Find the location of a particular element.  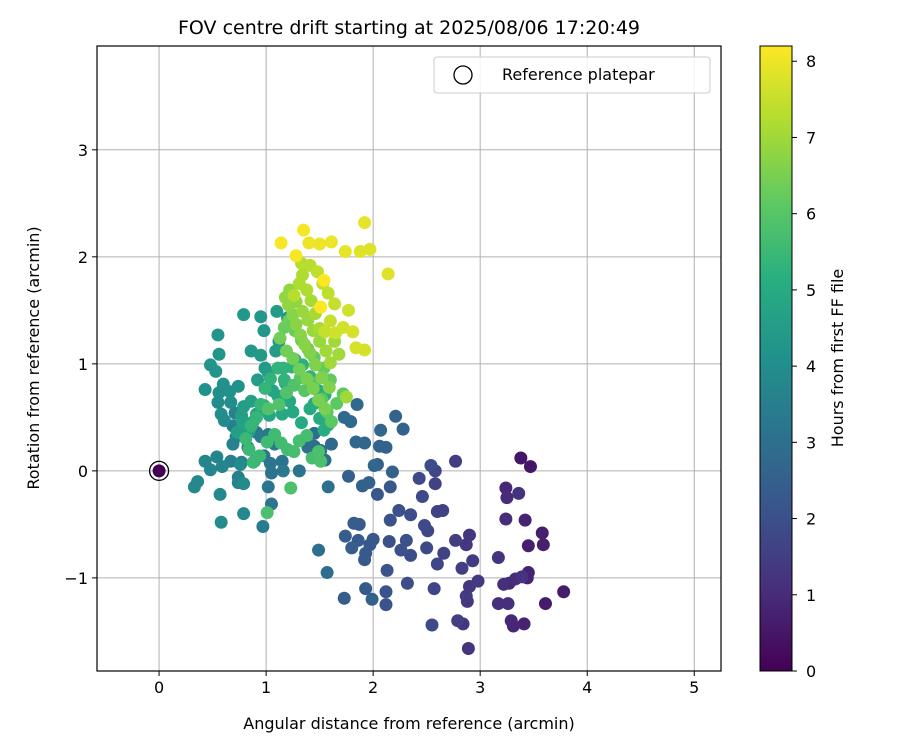

colorbar-tick-label: 6 is located at coordinates (811, 214).